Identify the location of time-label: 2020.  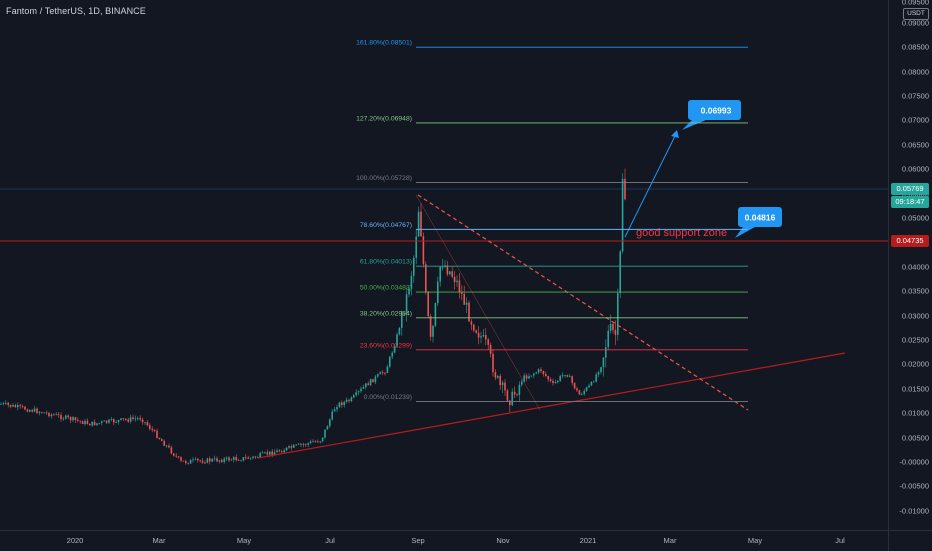
(75, 540).